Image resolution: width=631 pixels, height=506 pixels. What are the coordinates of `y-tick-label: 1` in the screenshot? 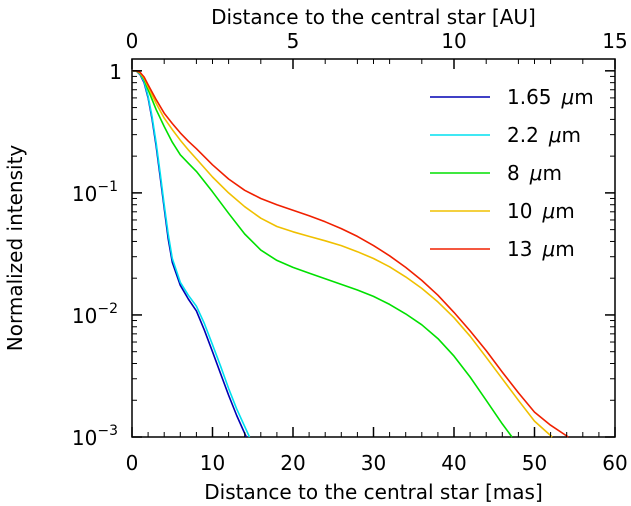 It's located at (115, 72).